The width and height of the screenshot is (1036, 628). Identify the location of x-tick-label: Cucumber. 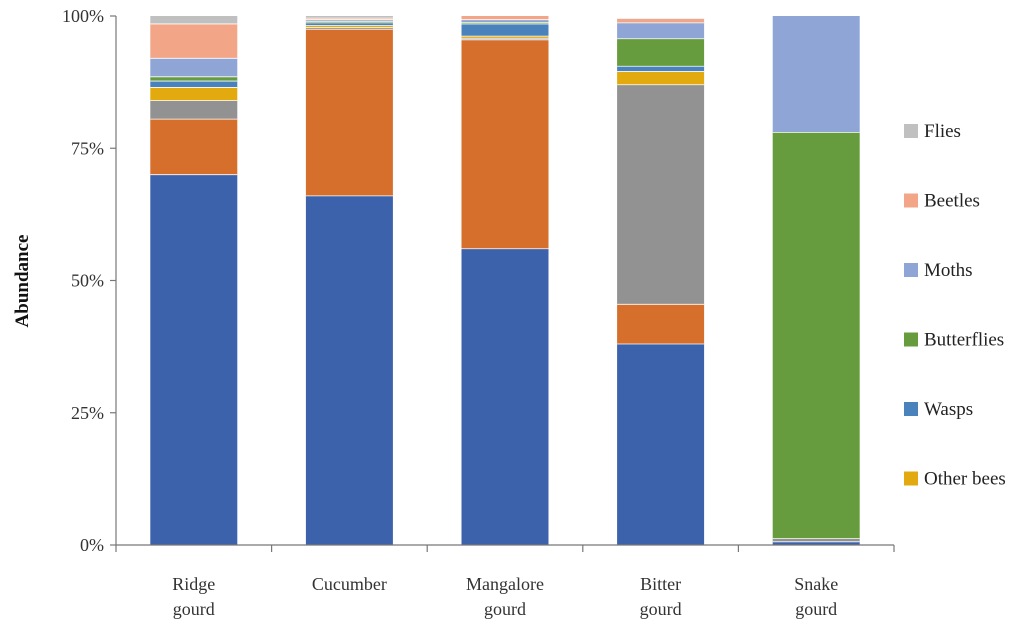
(349, 584).